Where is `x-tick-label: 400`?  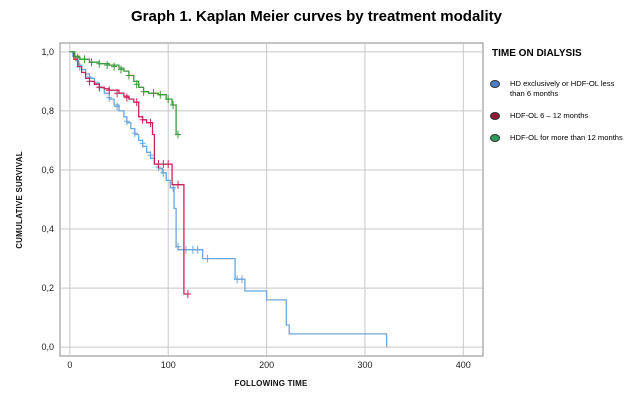
x-tick-label: 400 is located at coordinates (463, 365).